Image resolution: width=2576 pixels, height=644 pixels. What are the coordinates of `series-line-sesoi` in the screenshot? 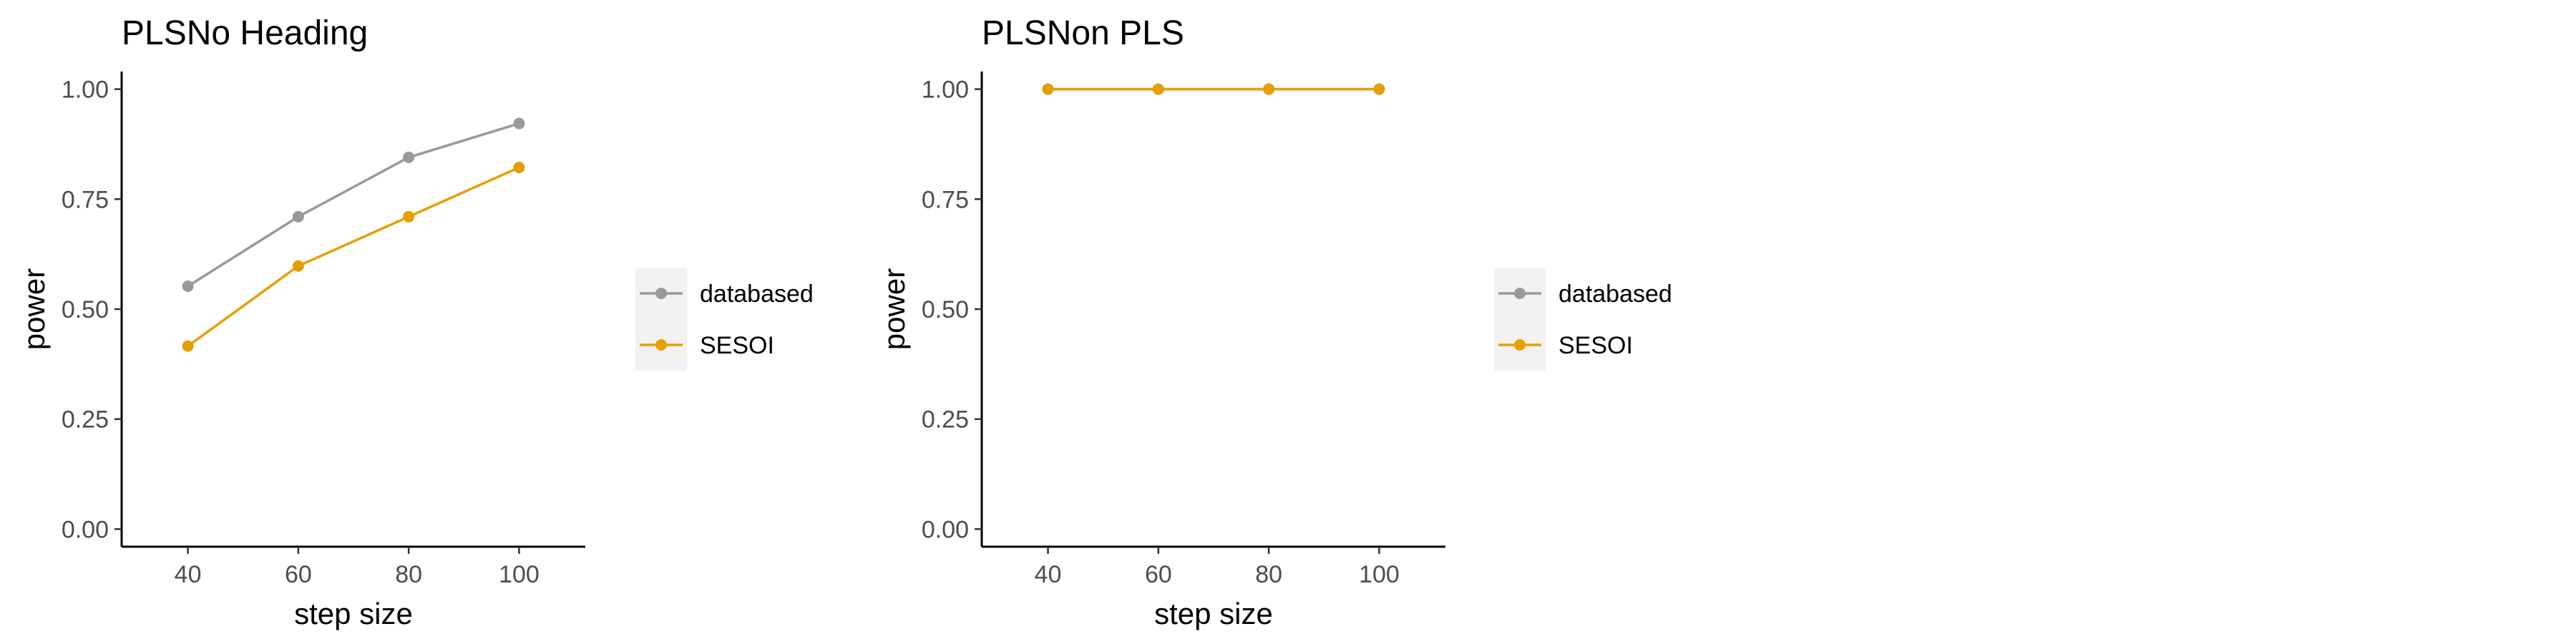 It's located at (353, 257).